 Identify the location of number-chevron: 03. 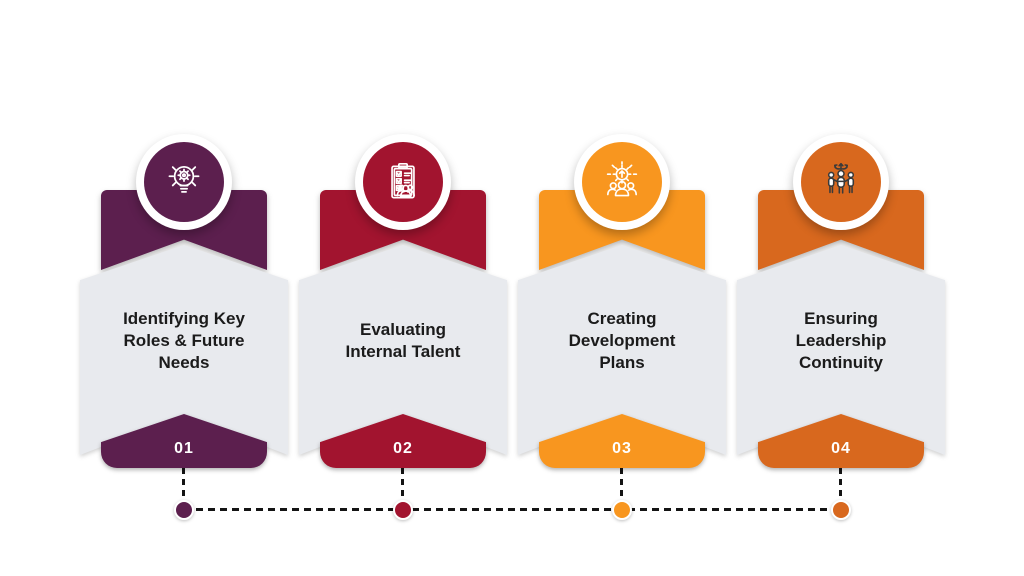
(622, 441).